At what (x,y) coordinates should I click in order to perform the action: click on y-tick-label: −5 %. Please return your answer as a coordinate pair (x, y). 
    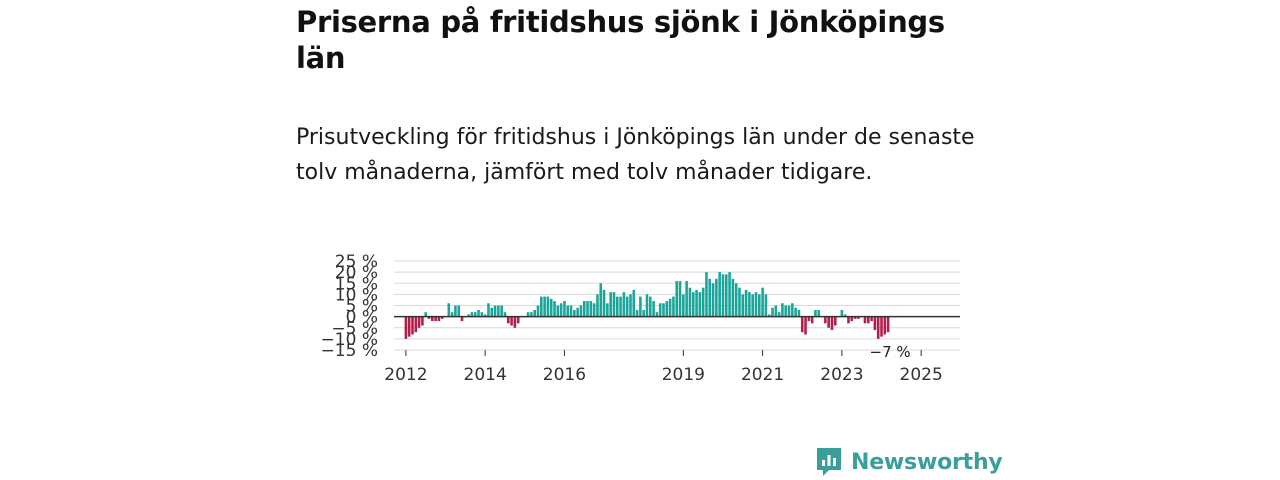
    Looking at the image, I should click on (354, 329).